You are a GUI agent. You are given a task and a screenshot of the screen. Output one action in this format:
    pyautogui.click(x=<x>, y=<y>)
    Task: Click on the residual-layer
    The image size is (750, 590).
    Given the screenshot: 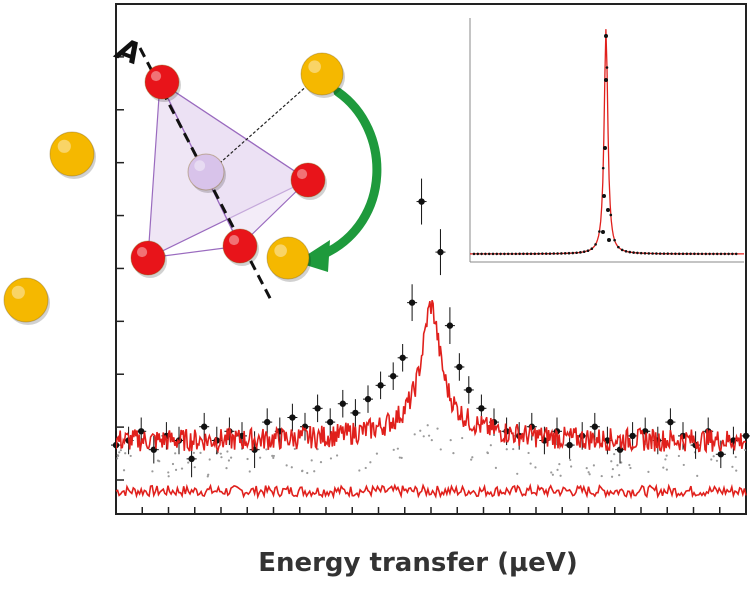 What is the action you would take?
    pyautogui.click(x=431, y=491)
    